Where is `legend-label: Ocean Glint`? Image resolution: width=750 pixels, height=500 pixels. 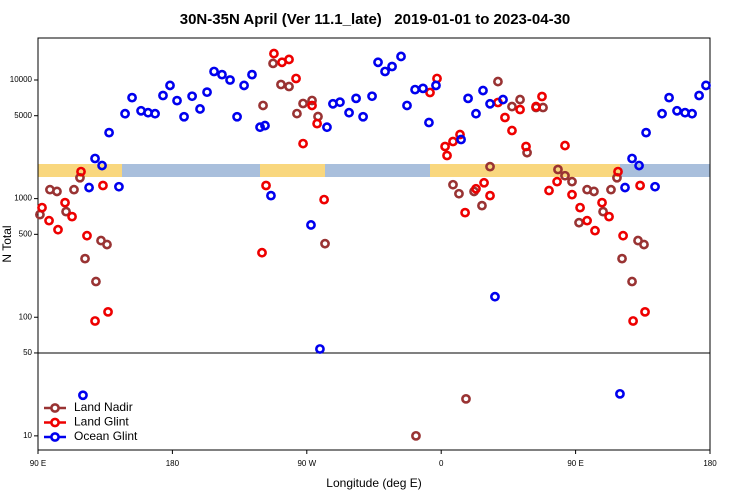 legend-label: Ocean Glint is located at coordinates (106, 436).